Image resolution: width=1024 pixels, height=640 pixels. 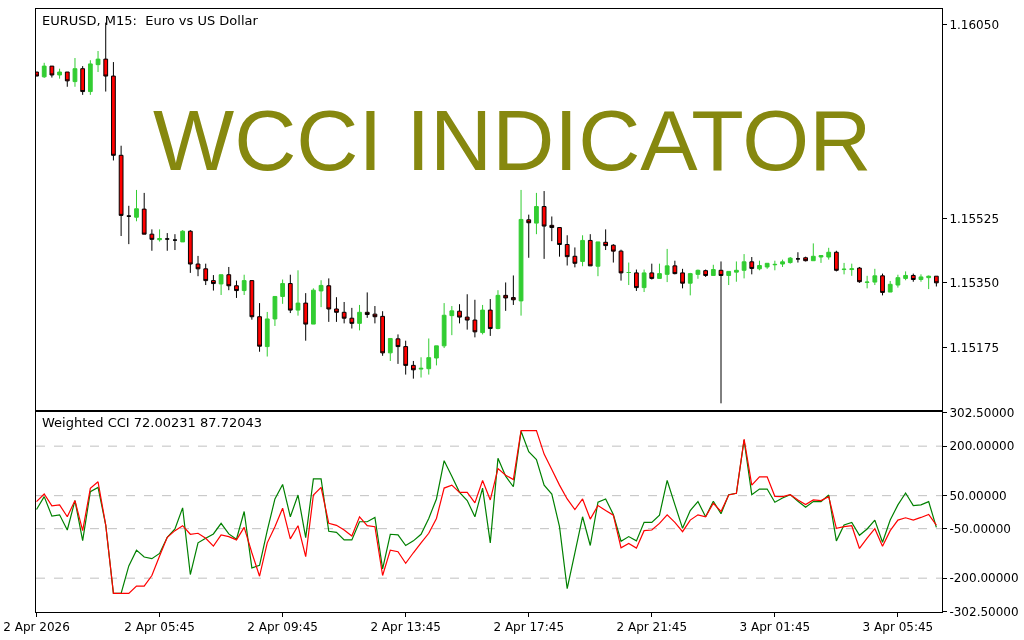 What do you see at coordinates (974, 25) in the screenshot?
I see `y-tick-label: 1.16050` at bounding box center [974, 25].